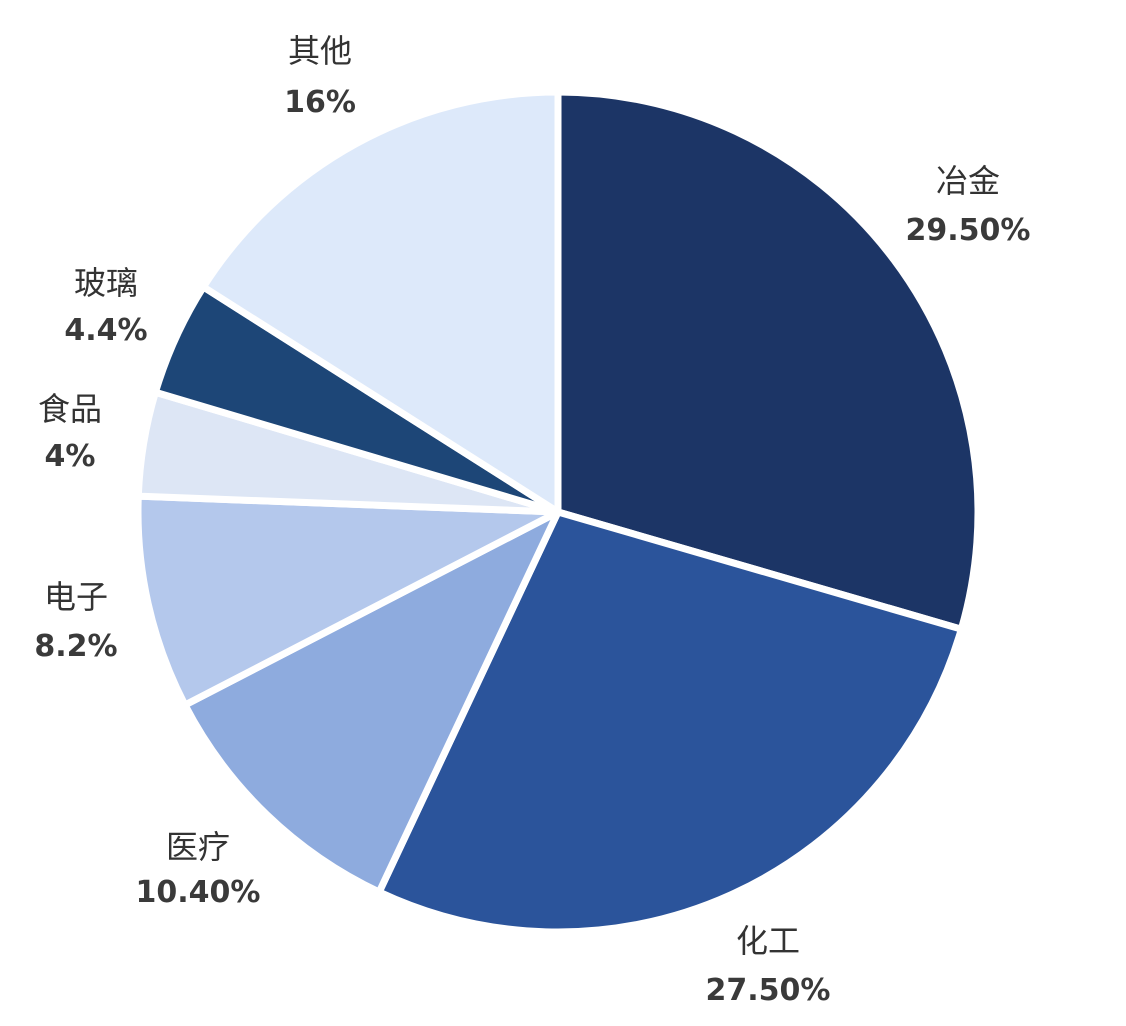 Image resolution: width=1126 pixels, height=1026 pixels. I want to click on slice-value-label-3: 10.40%, so click(198, 892).